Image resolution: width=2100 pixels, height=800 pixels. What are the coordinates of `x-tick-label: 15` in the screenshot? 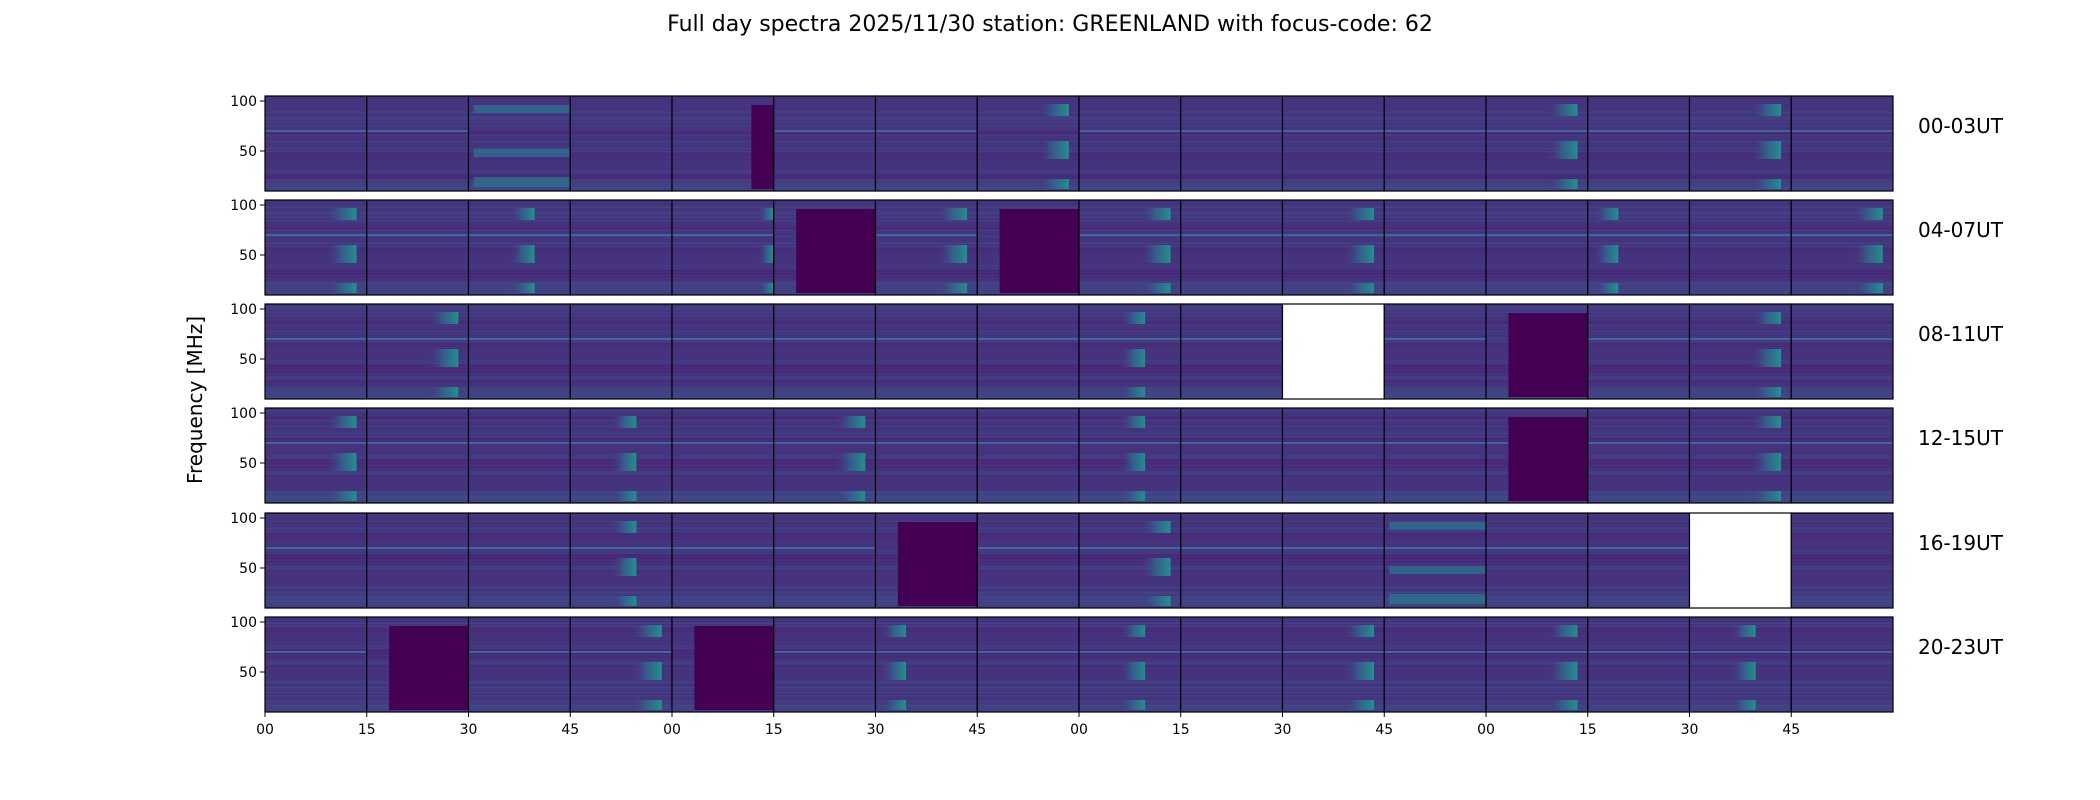 It's located at (367, 730).